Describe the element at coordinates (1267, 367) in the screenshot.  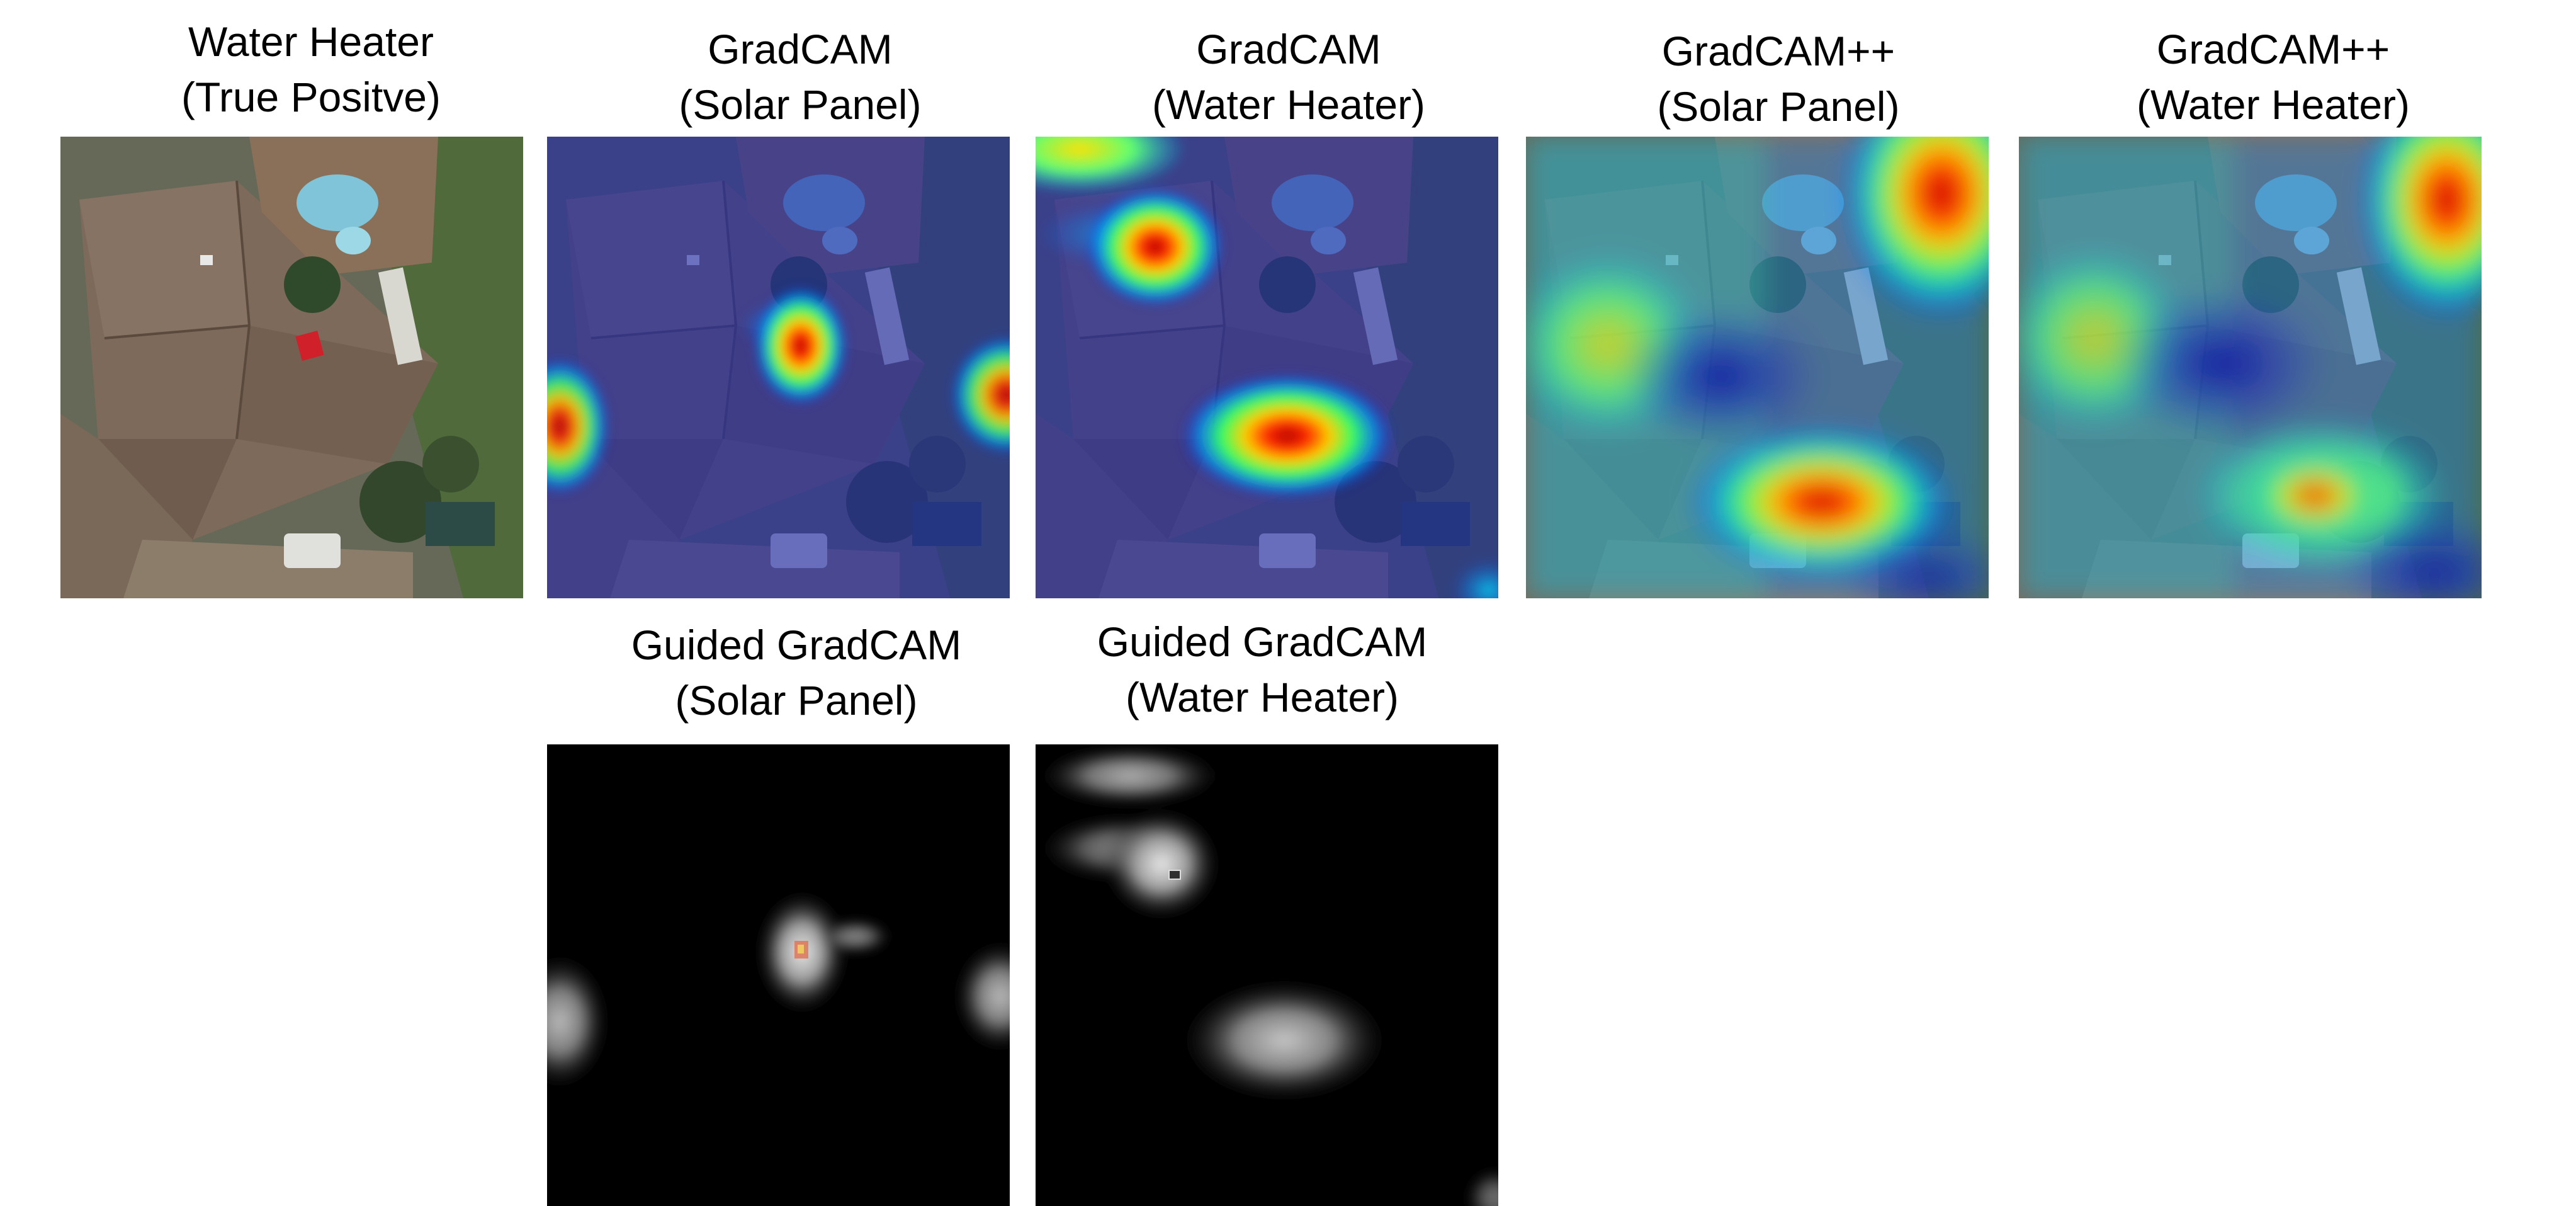
I see `image-gradcam-water-heater` at that location.